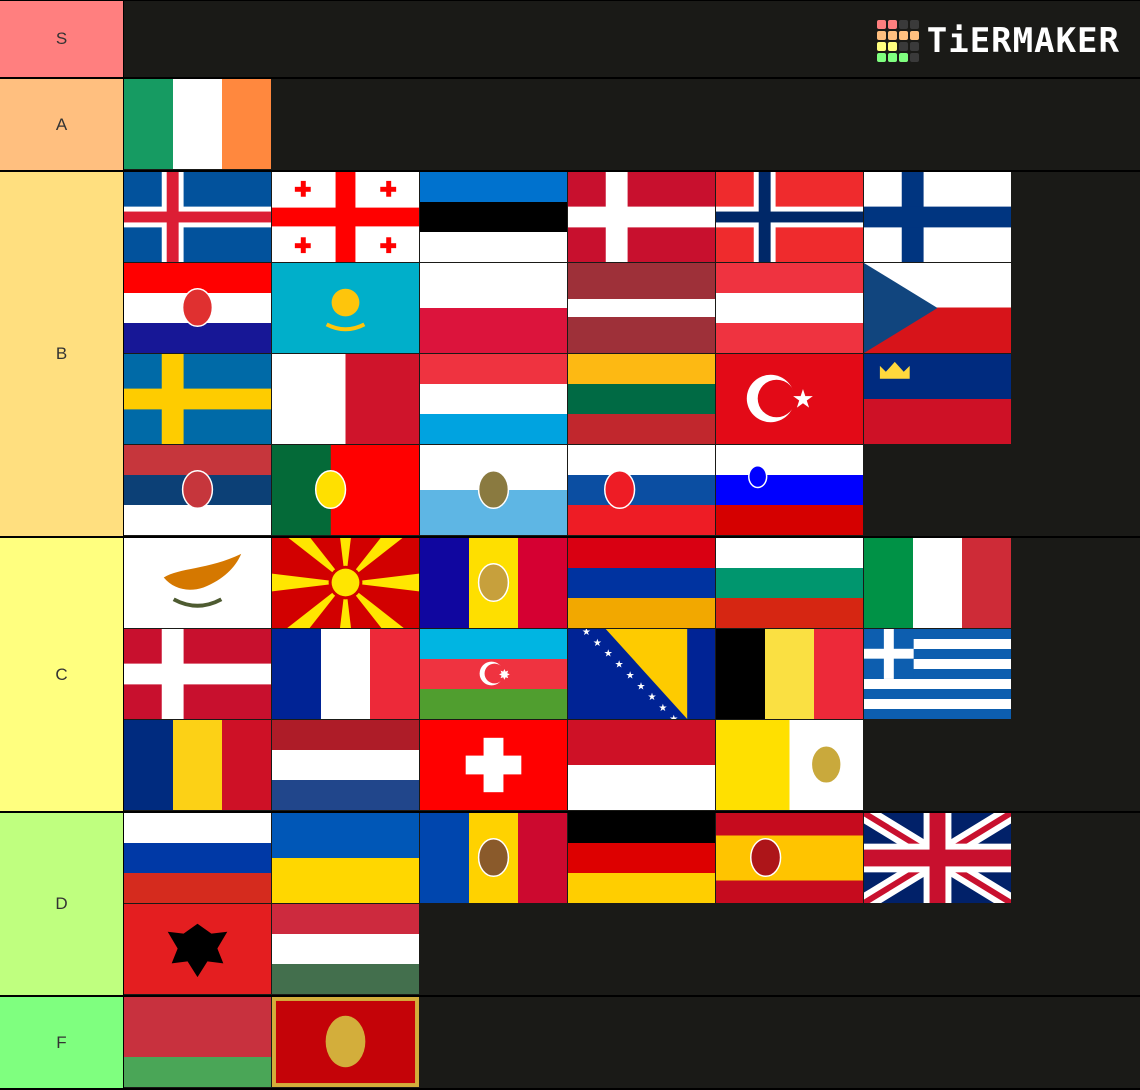  I want to click on flag-france-icon, so click(346, 674).